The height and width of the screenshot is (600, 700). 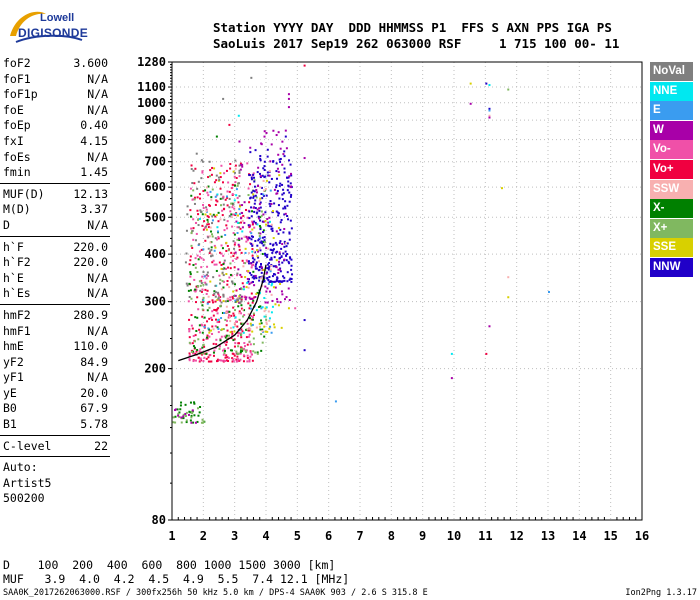 I want to click on param-name: h`F, so click(x=13, y=246).